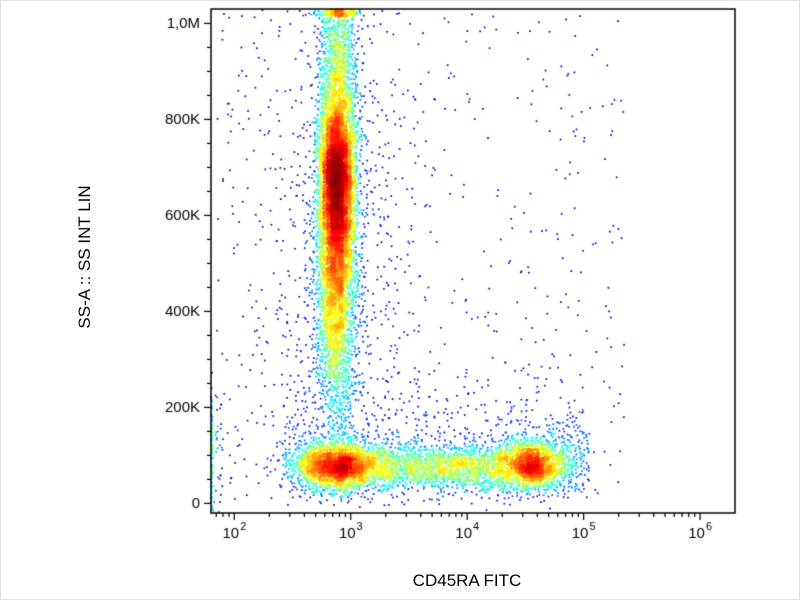 Image resolution: width=800 pixels, height=600 pixels. Describe the element at coordinates (84, 257) in the screenshot. I see `y-axis-label: SS-A :: SS INT LIN` at that location.